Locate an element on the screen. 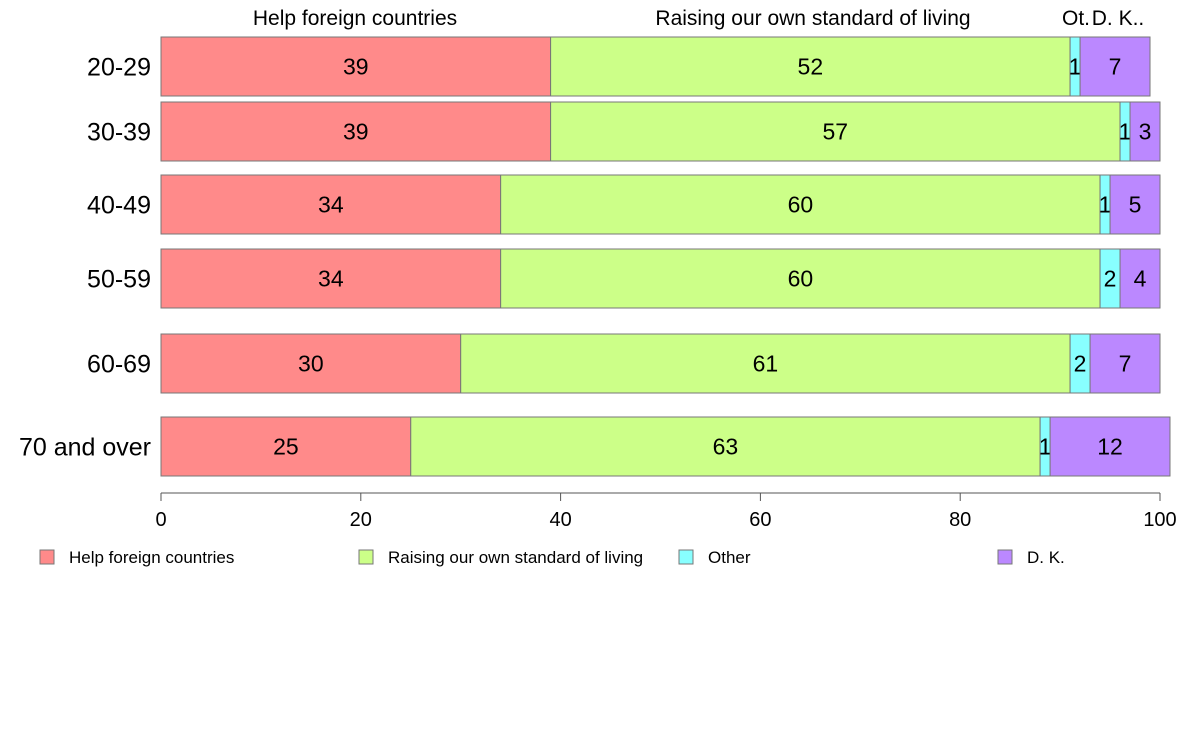 This screenshot has width=1188, height=736. top-label-d-k: D. K.. is located at coordinates (1118, 18).